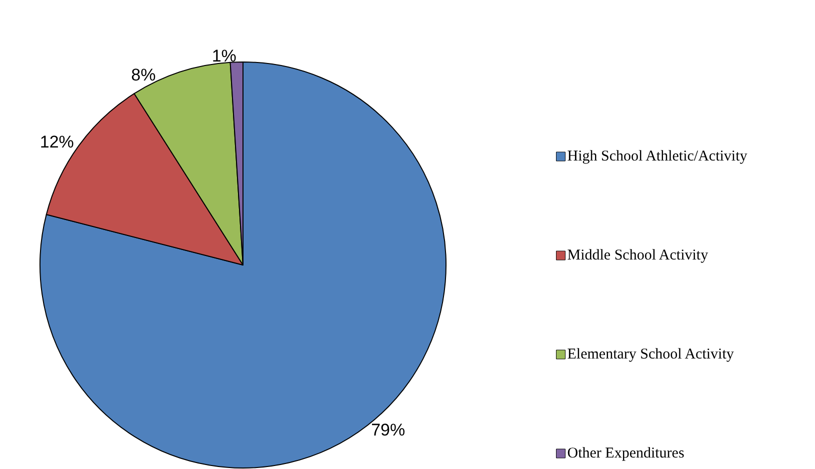  What do you see at coordinates (143, 75) in the screenshot?
I see `data-label: 8%` at bounding box center [143, 75].